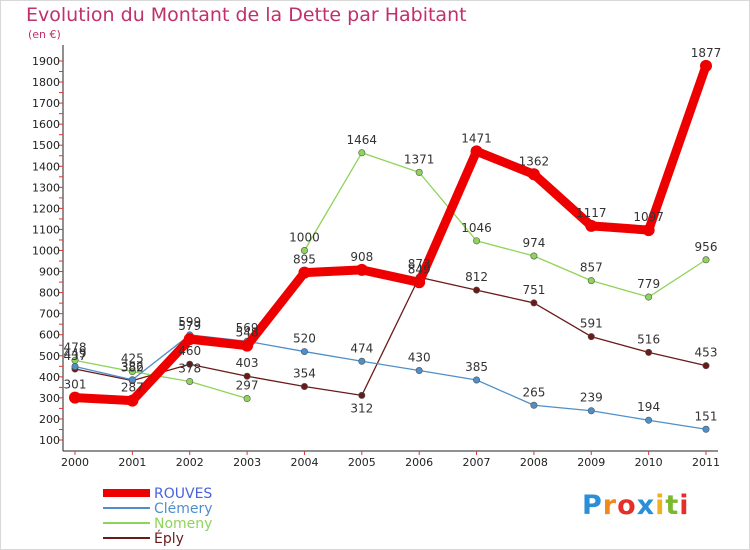  What do you see at coordinates (533, 243) in the screenshot?
I see `data-label: 974` at bounding box center [533, 243].